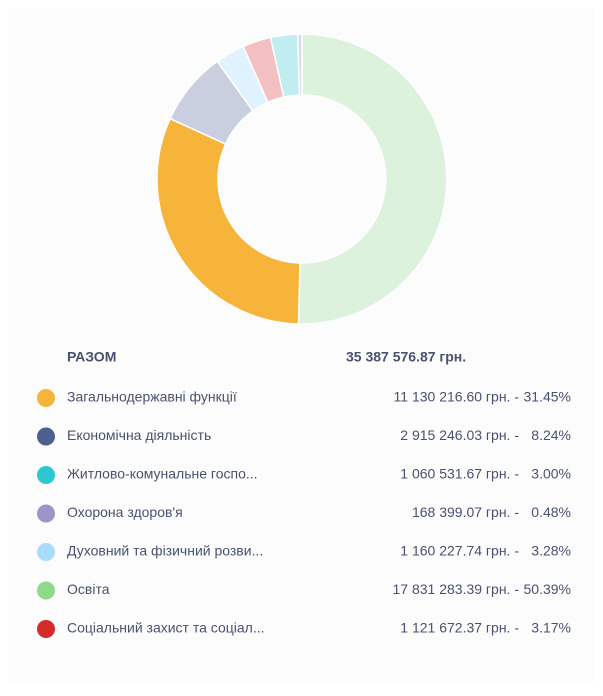 The height and width of the screenshot is (696, 603). What do you see at coordinates (551, 551) in the screenshot?
I see `percent-label: 3.28%` at bounding box center [551, 551].